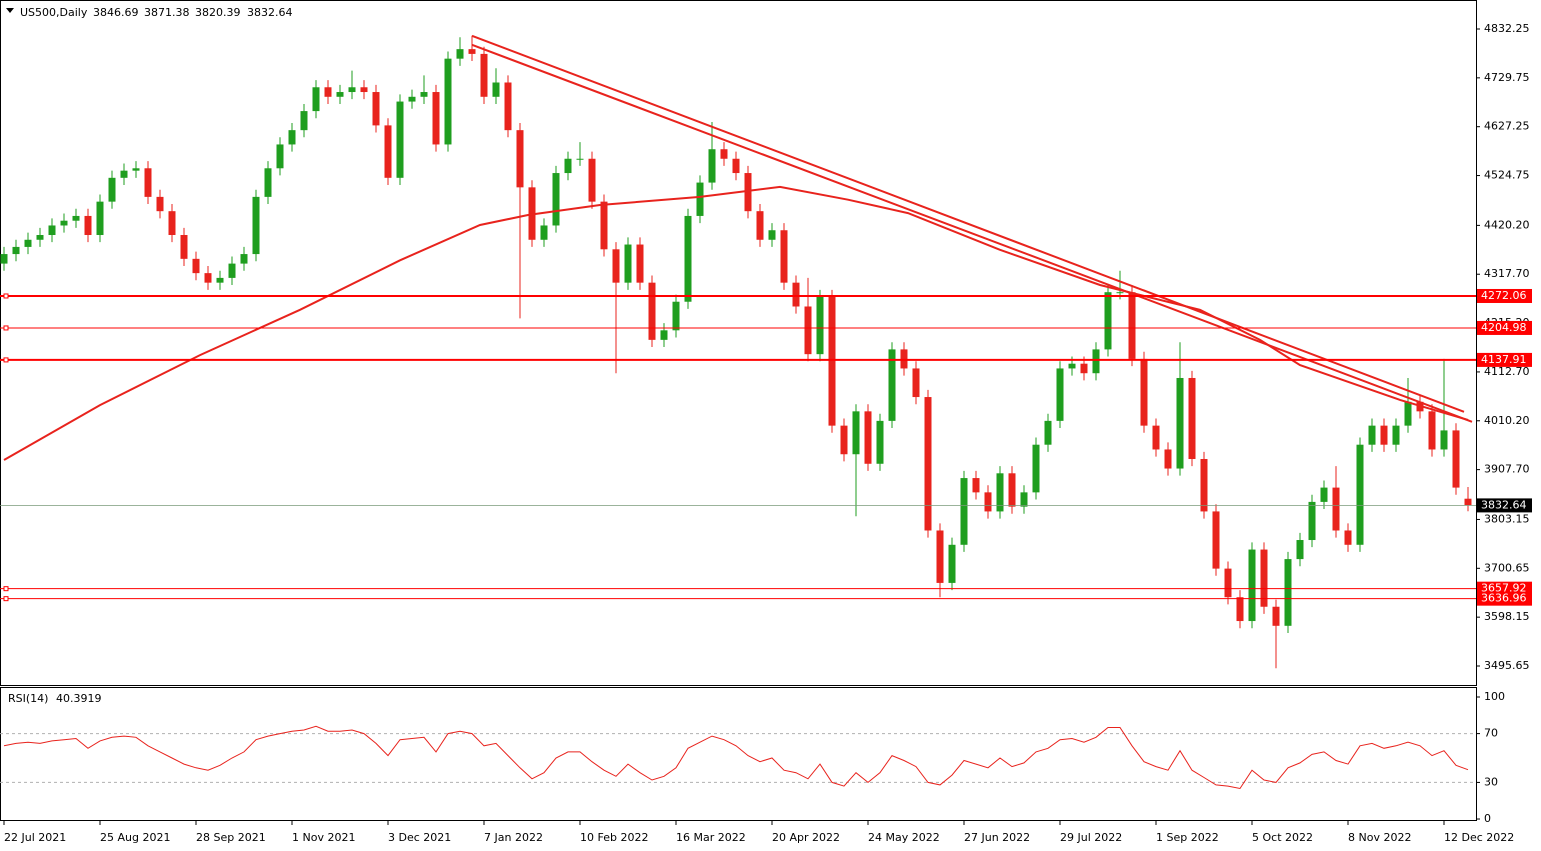  What do you see at coordinates (270, 12) in the screenshot?
I see `ohlc-close: 3832.64` at bounding box center [270, 12].